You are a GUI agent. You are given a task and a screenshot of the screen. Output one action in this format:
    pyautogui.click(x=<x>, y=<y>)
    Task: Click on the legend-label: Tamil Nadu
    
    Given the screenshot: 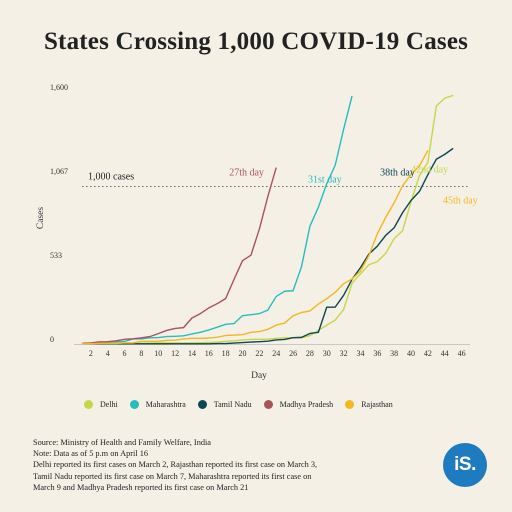 What is the action you would take?
    pyautogui.click(x=232, y=404)
    